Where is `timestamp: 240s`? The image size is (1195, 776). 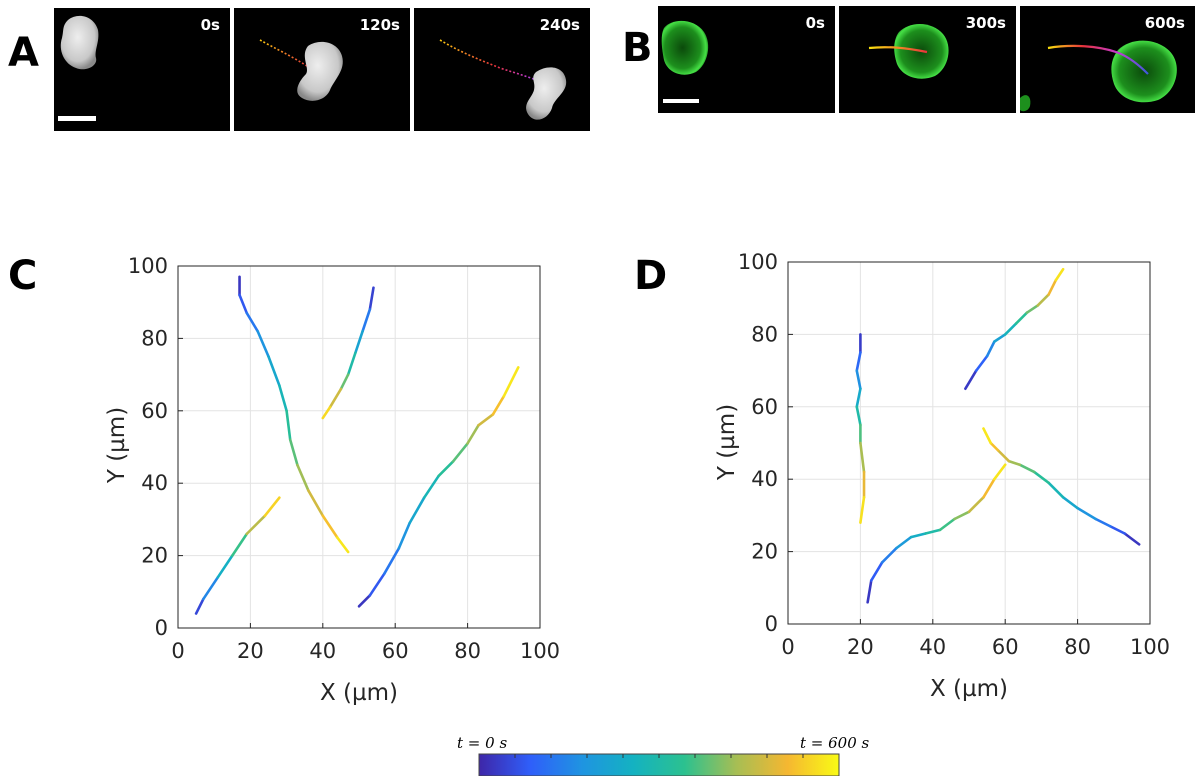
timestamp: 240s is located at coordinates (559, 25).